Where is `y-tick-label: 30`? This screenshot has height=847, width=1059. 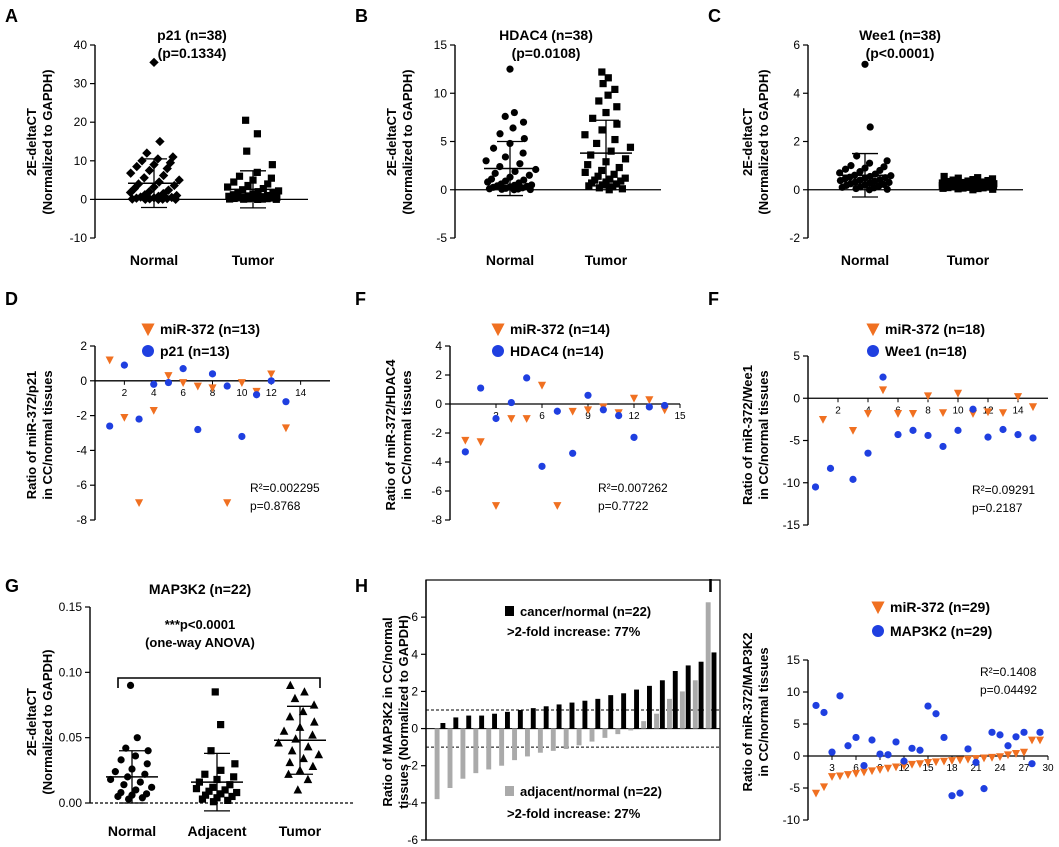 y-tick-label: 30 is located at coordinates (81, 84).